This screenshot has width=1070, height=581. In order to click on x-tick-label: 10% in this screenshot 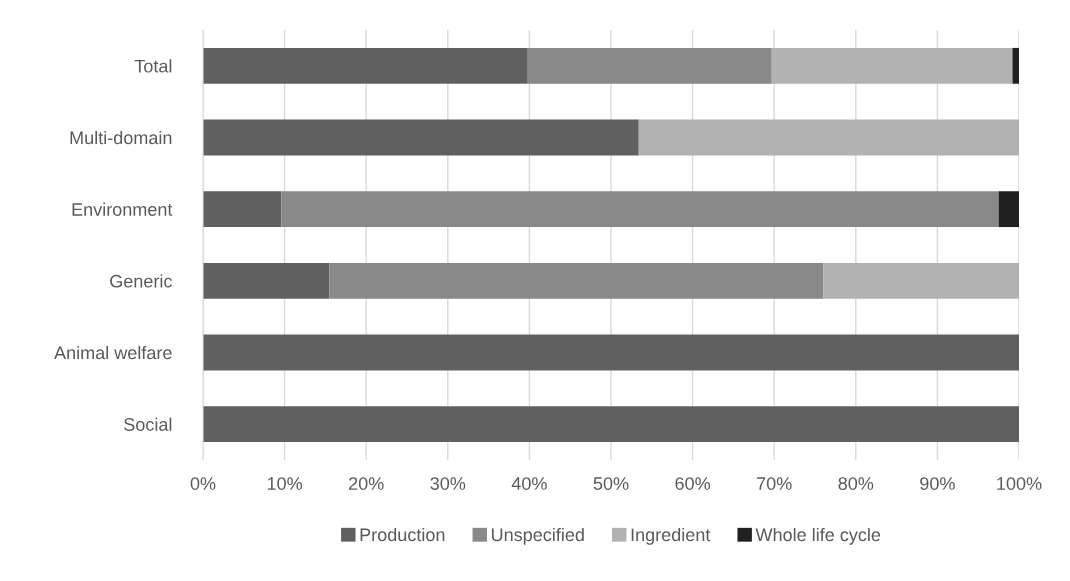, I will do `click(285, 483)`.